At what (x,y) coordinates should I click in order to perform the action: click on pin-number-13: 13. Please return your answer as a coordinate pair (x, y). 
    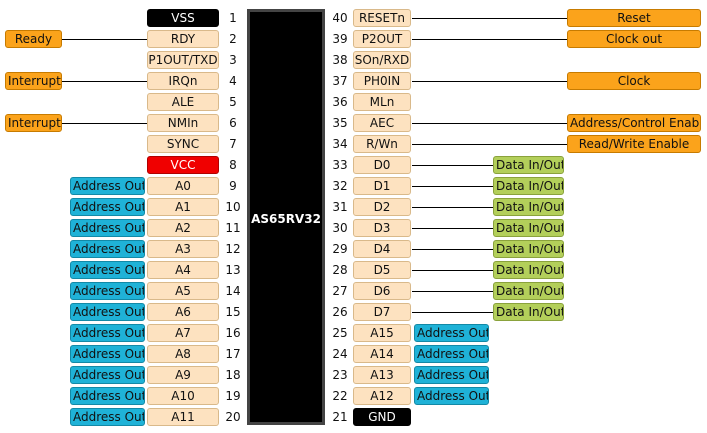
    Looking at the image, I should click on (233, 270).